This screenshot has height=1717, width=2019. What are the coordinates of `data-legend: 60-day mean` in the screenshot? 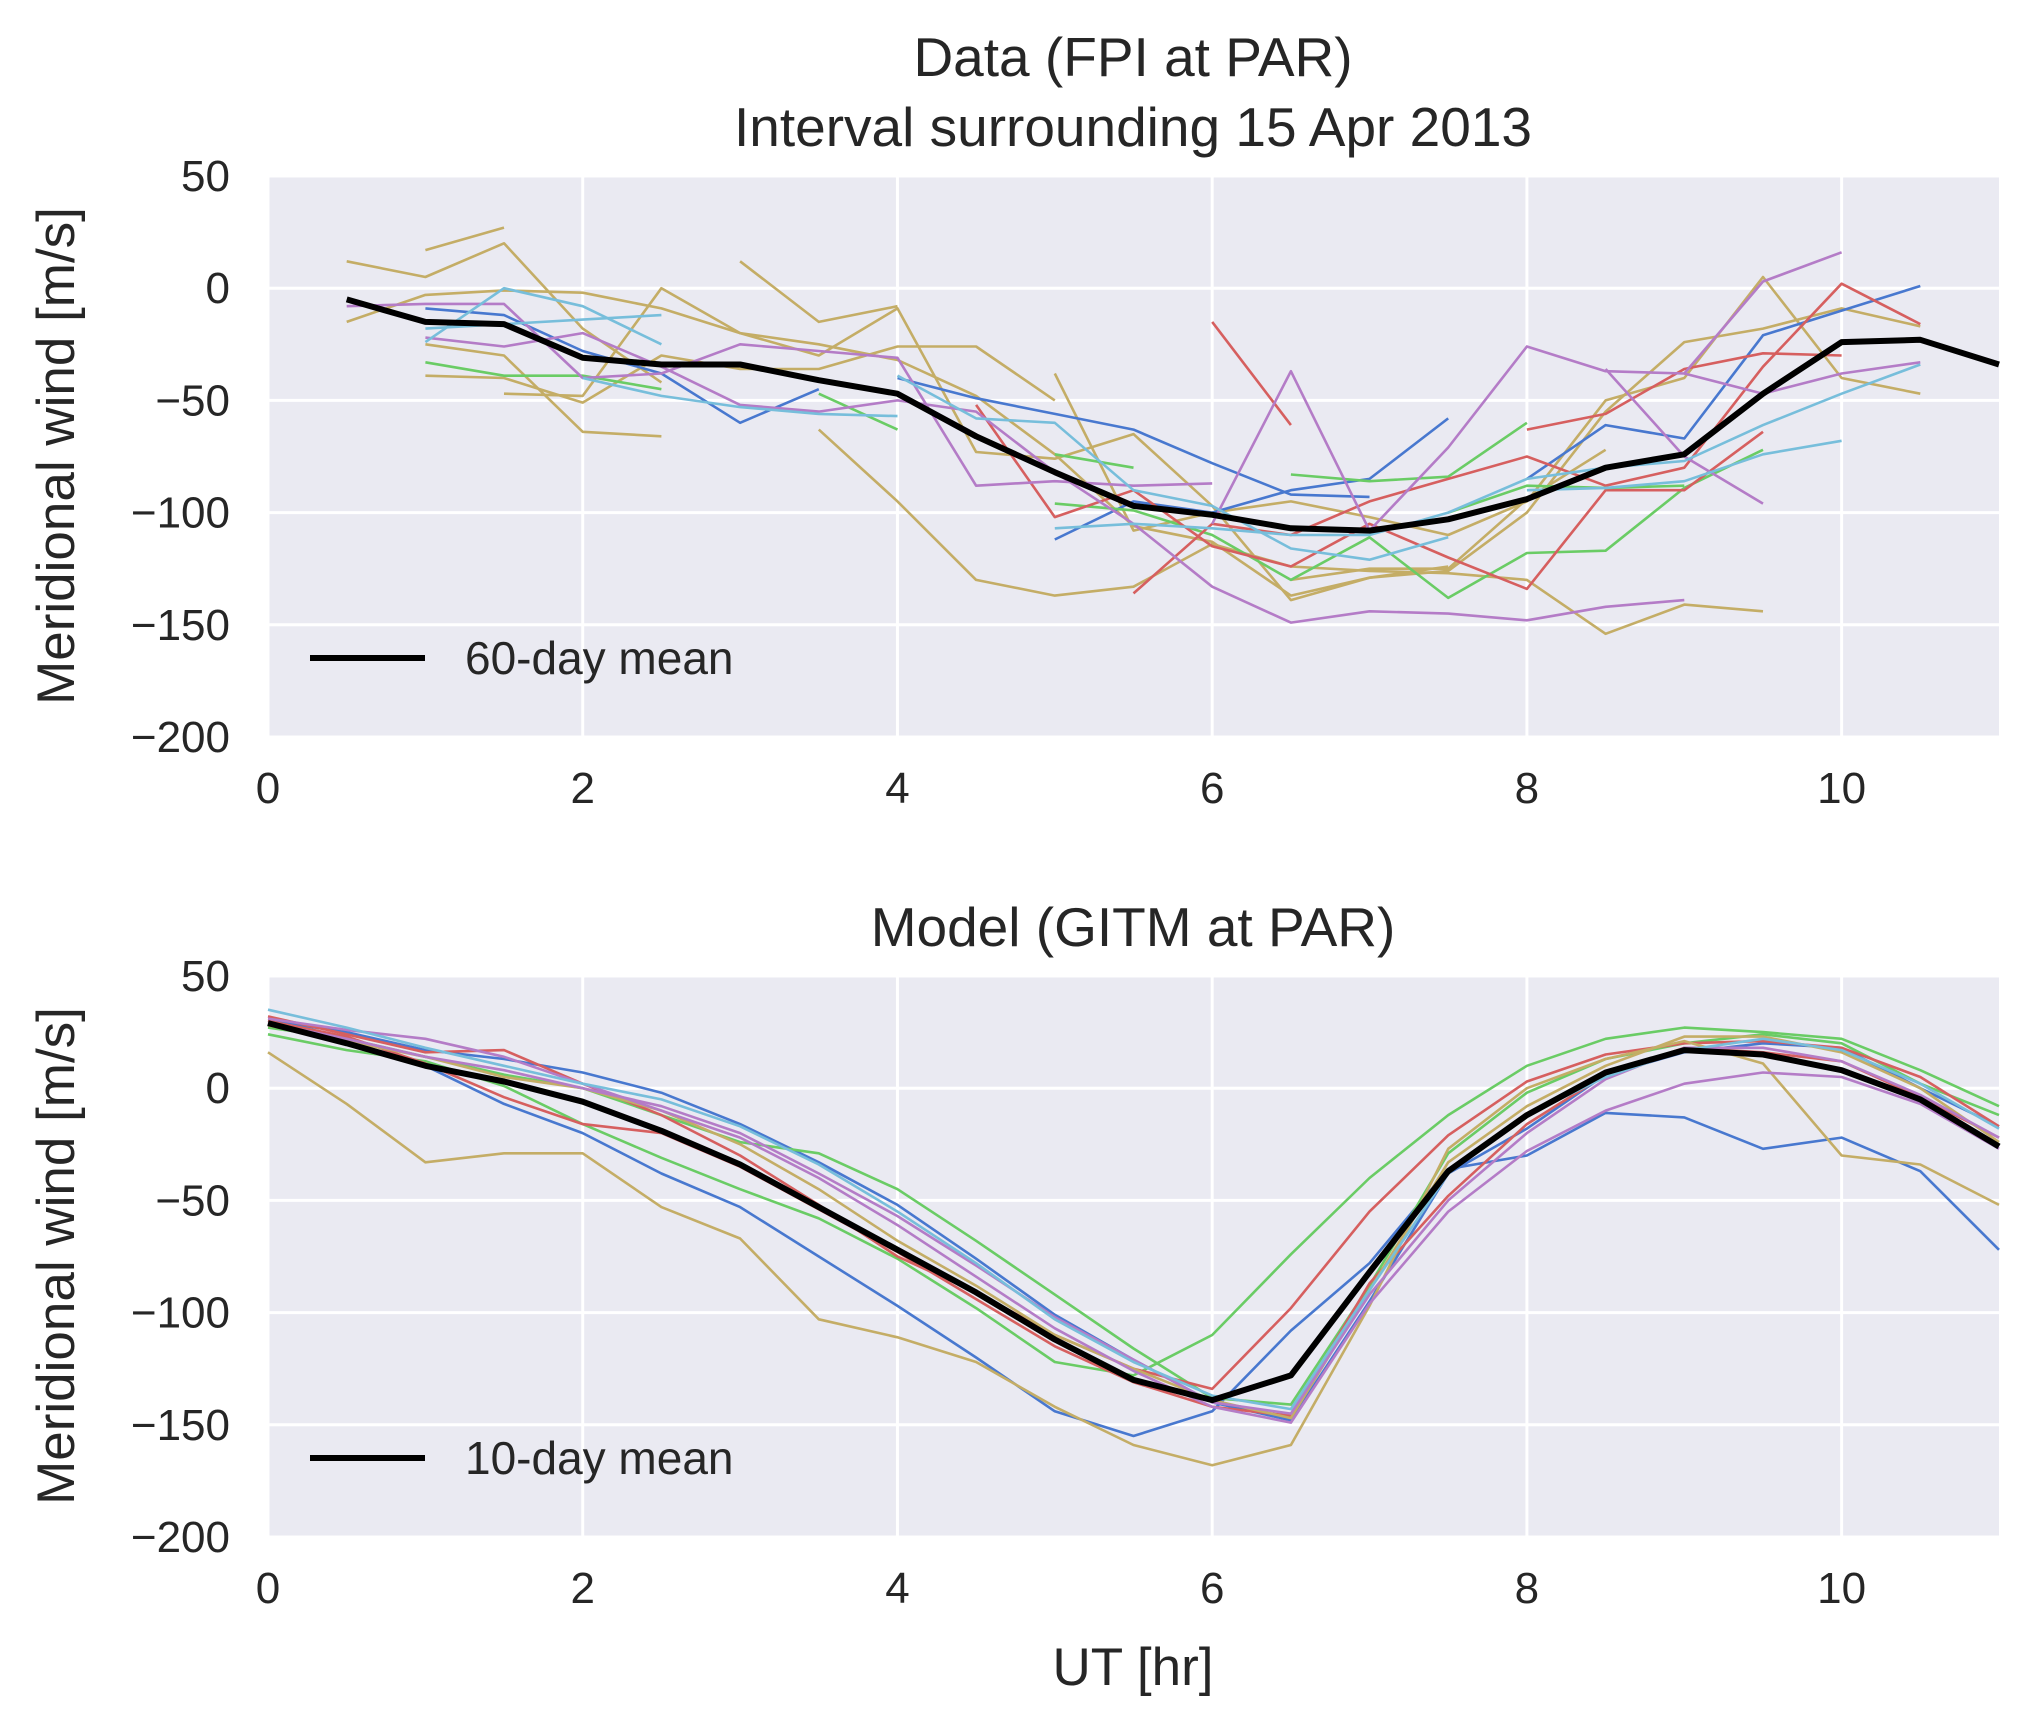 It's located at (522, 658).